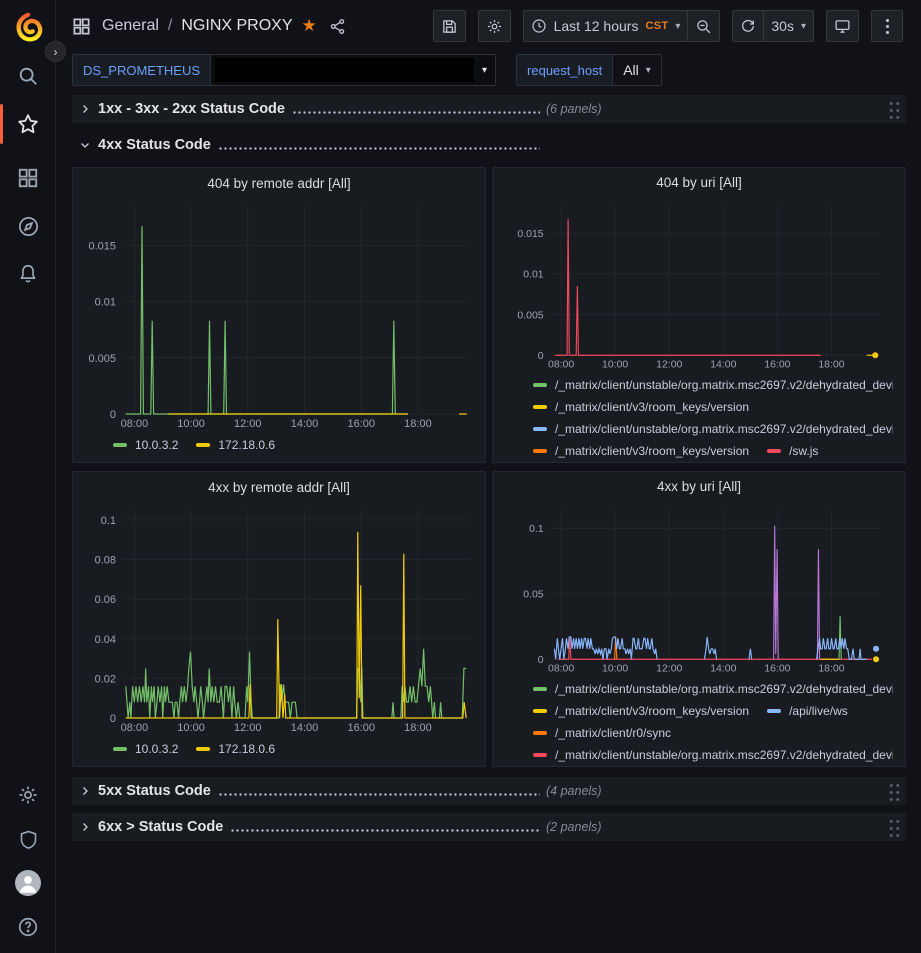 Image resolution: width=921 pixels, height=953 pixels. I want to click on compass-icon, so click(28, 226).